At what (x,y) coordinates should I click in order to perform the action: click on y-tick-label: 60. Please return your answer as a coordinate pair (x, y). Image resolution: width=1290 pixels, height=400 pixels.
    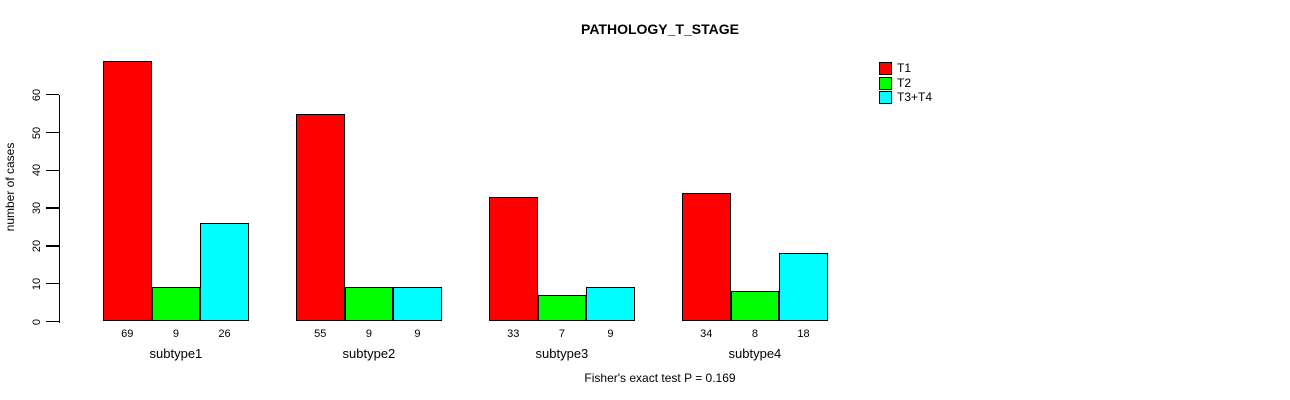
    Looking at the image, I should click on (37, 94).